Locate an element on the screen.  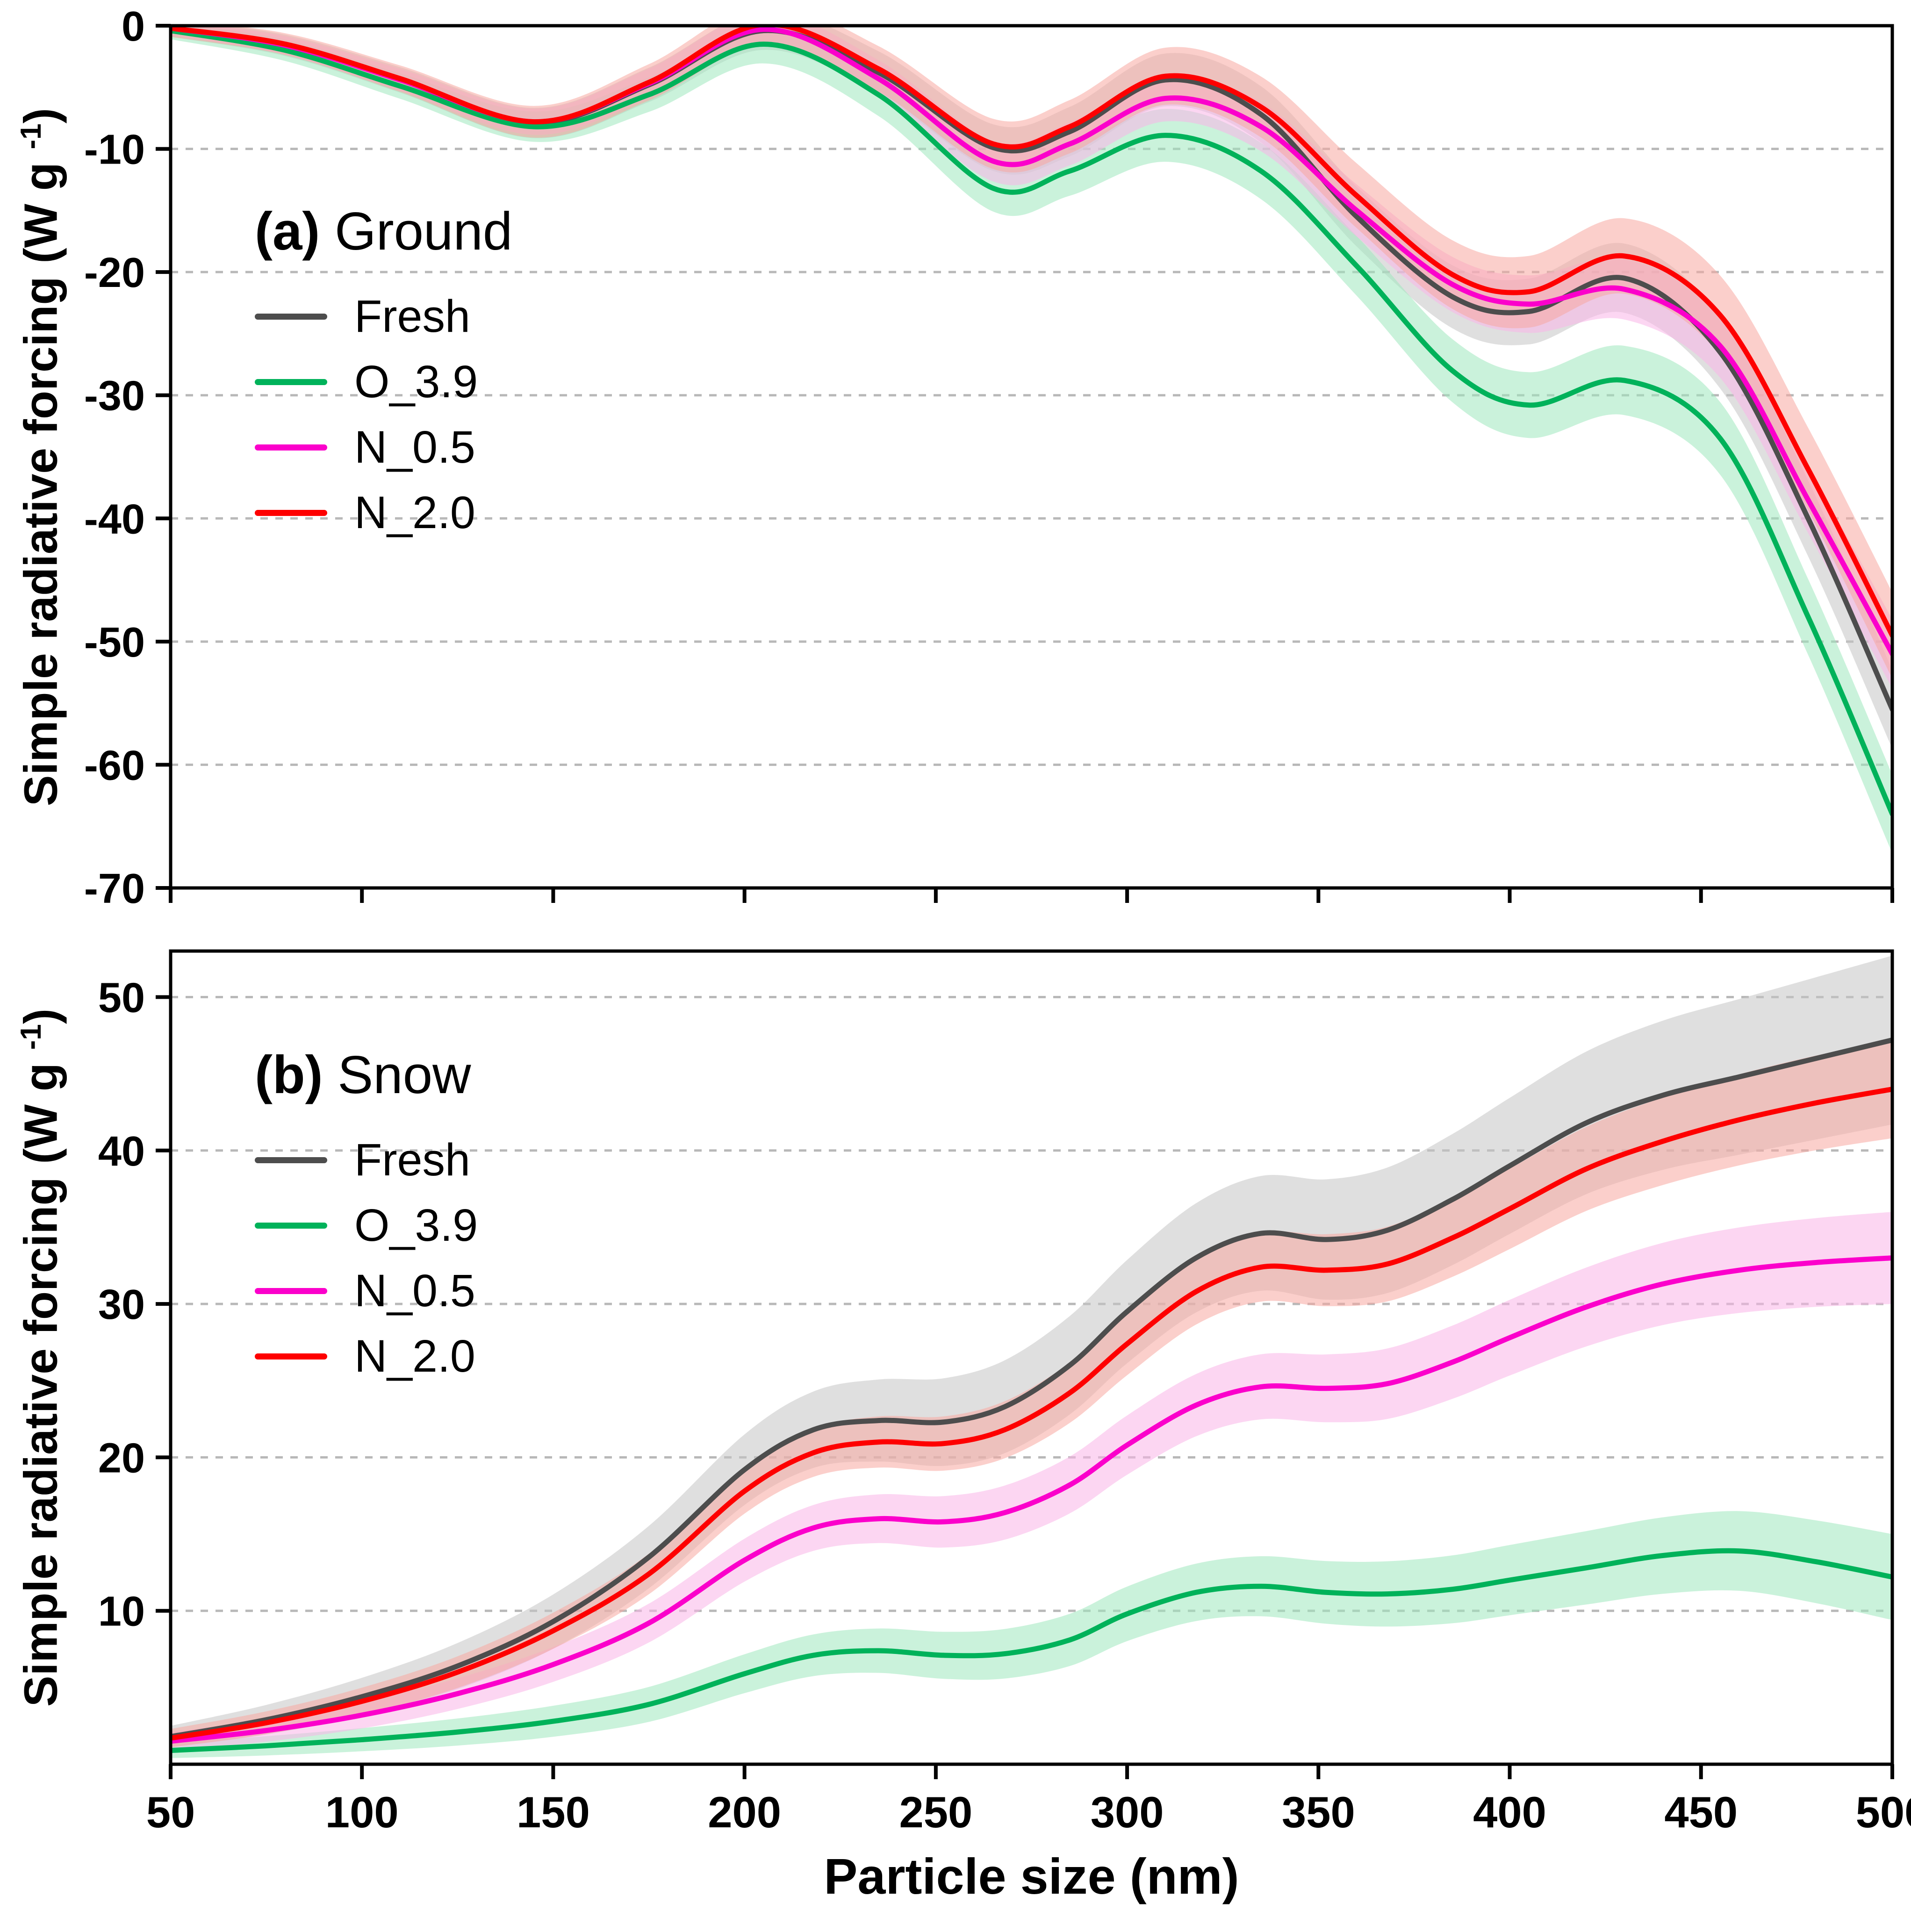
x-axis-title: Particle size (nm) is located at coordinates (1031, 1876).